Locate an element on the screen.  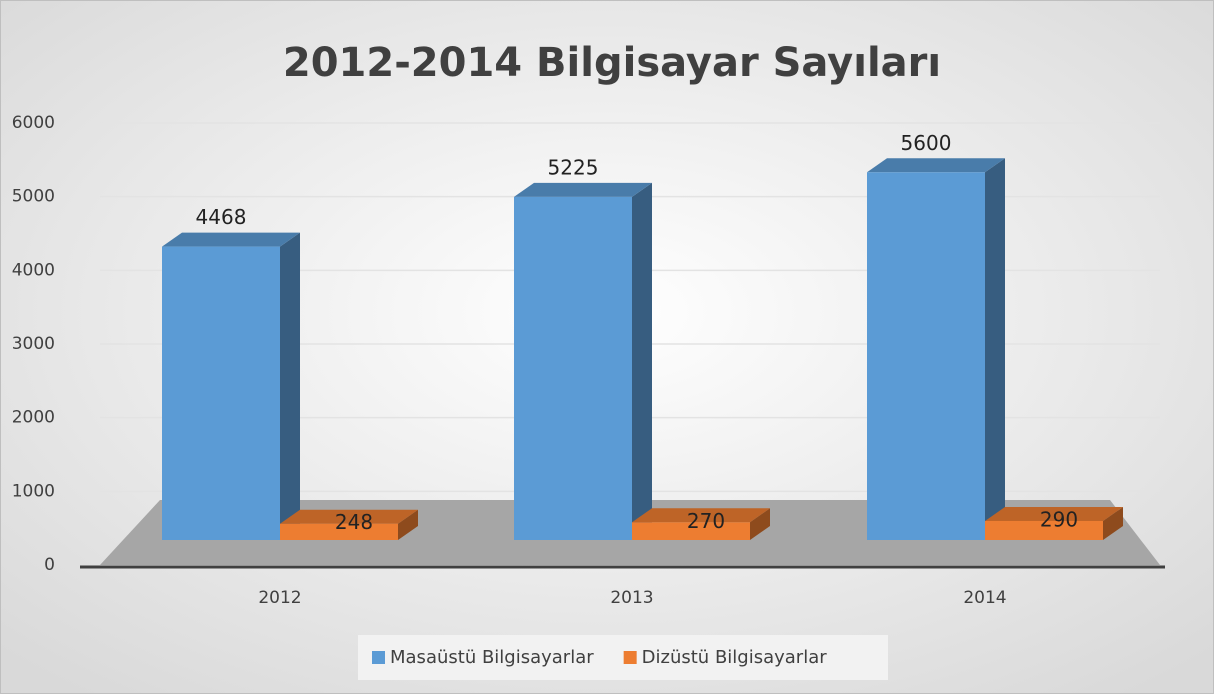
data-label: 4468 is located at coordinates (221, 217).